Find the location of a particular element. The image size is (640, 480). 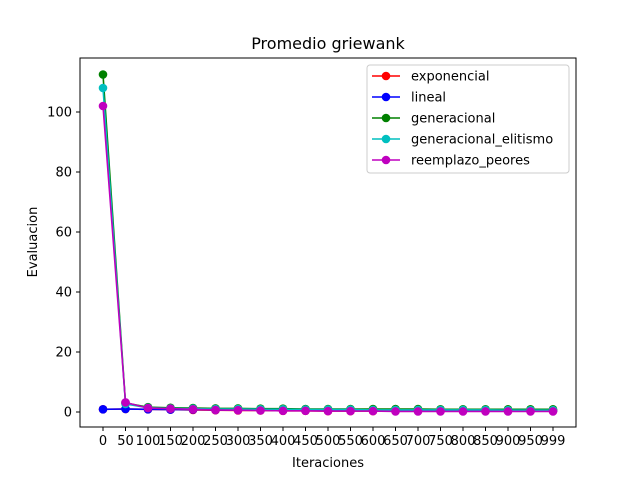

legend-label: lineal is located at coordinates (428, 98).